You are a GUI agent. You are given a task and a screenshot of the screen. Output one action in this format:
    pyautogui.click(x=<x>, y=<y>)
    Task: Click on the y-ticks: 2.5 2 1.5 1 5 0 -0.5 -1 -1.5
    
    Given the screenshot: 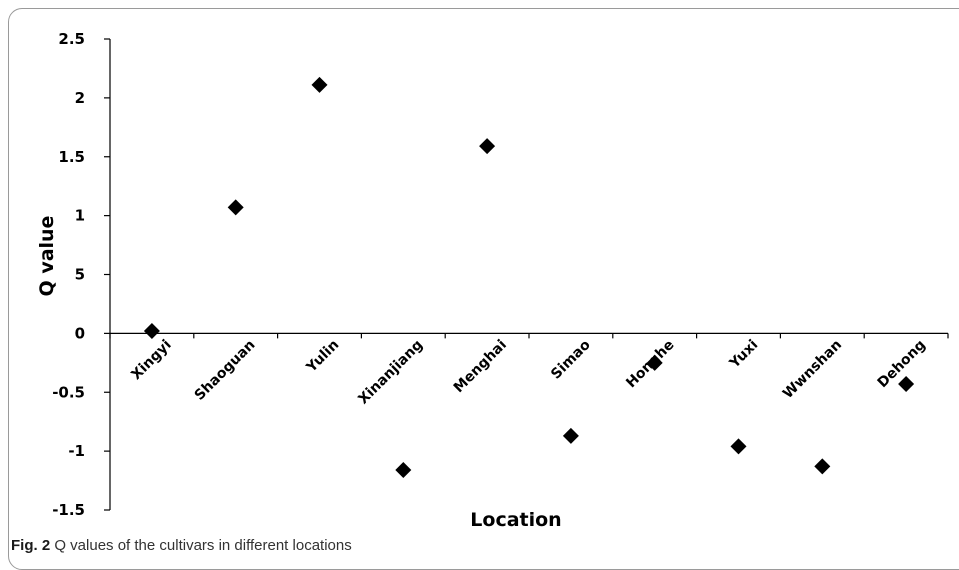 What is the action you would take?
    pyautogui.click(x=81, y=274)
    